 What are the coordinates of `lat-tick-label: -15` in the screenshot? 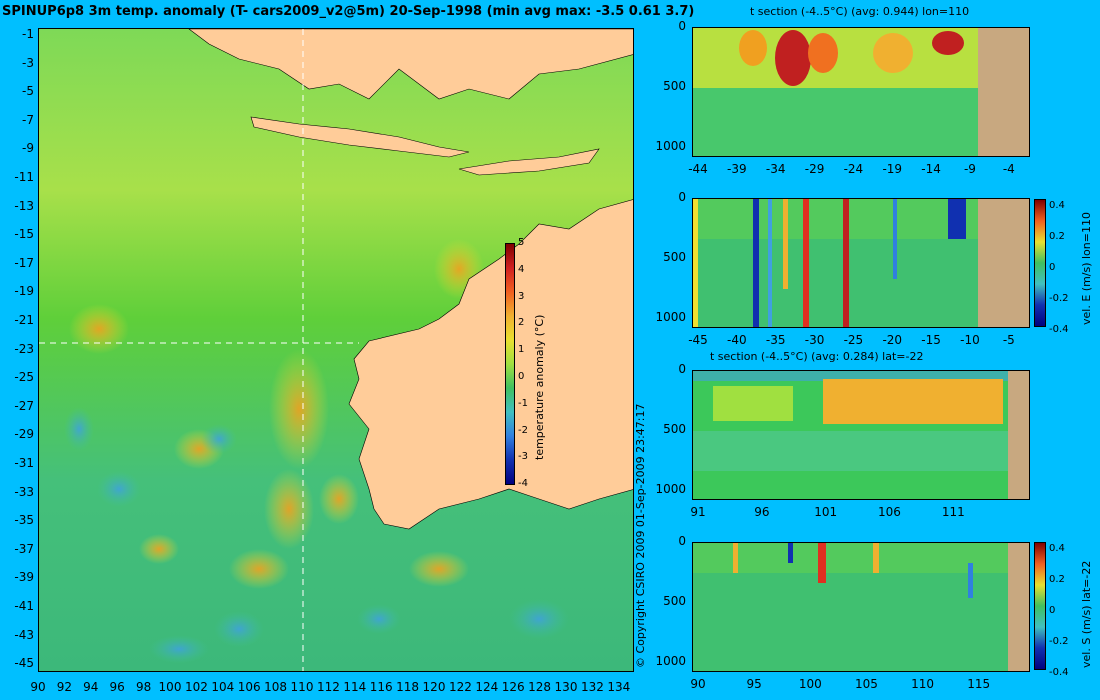 It's located at (24, 234).